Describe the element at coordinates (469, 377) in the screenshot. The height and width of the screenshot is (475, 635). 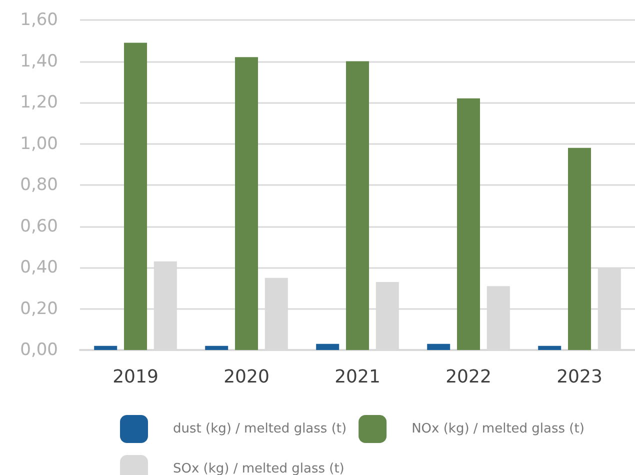
I see `x-tick-label: 2022` at that location.